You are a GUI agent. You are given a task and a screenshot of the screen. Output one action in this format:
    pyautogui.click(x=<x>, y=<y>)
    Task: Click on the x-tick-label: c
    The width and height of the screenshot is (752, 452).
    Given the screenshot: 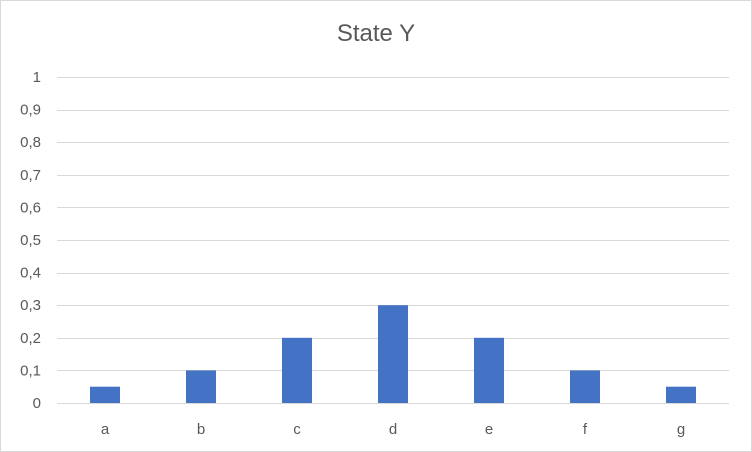 What is the action you would take?
    pyautogui.click(x=297, y=429)
    